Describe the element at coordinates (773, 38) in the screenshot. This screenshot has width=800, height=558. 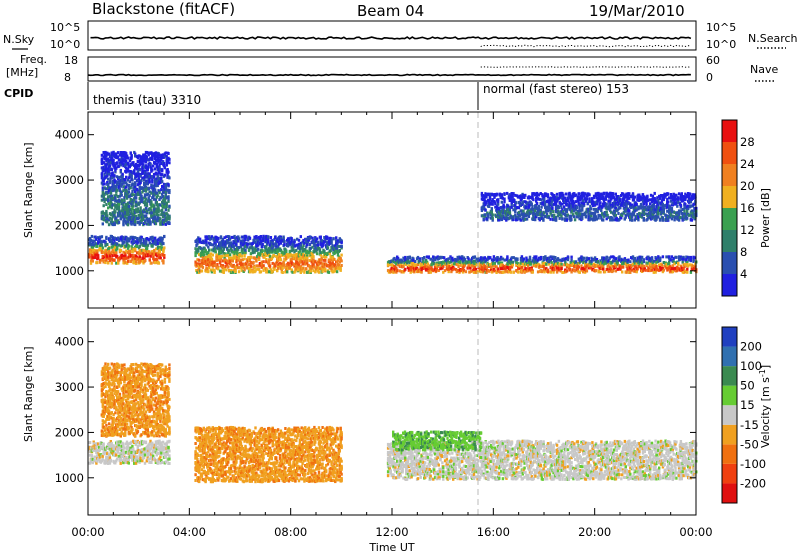
I see `nsearch-label: N.Search` at that location.